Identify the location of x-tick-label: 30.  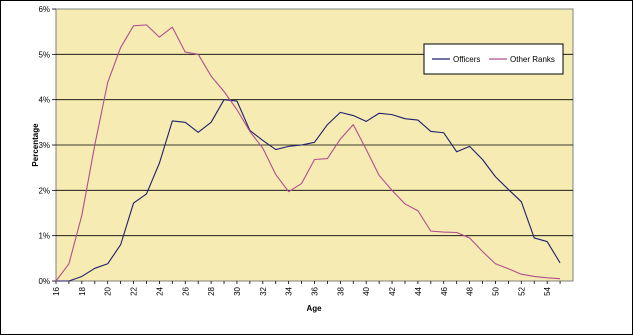
(237, 290).